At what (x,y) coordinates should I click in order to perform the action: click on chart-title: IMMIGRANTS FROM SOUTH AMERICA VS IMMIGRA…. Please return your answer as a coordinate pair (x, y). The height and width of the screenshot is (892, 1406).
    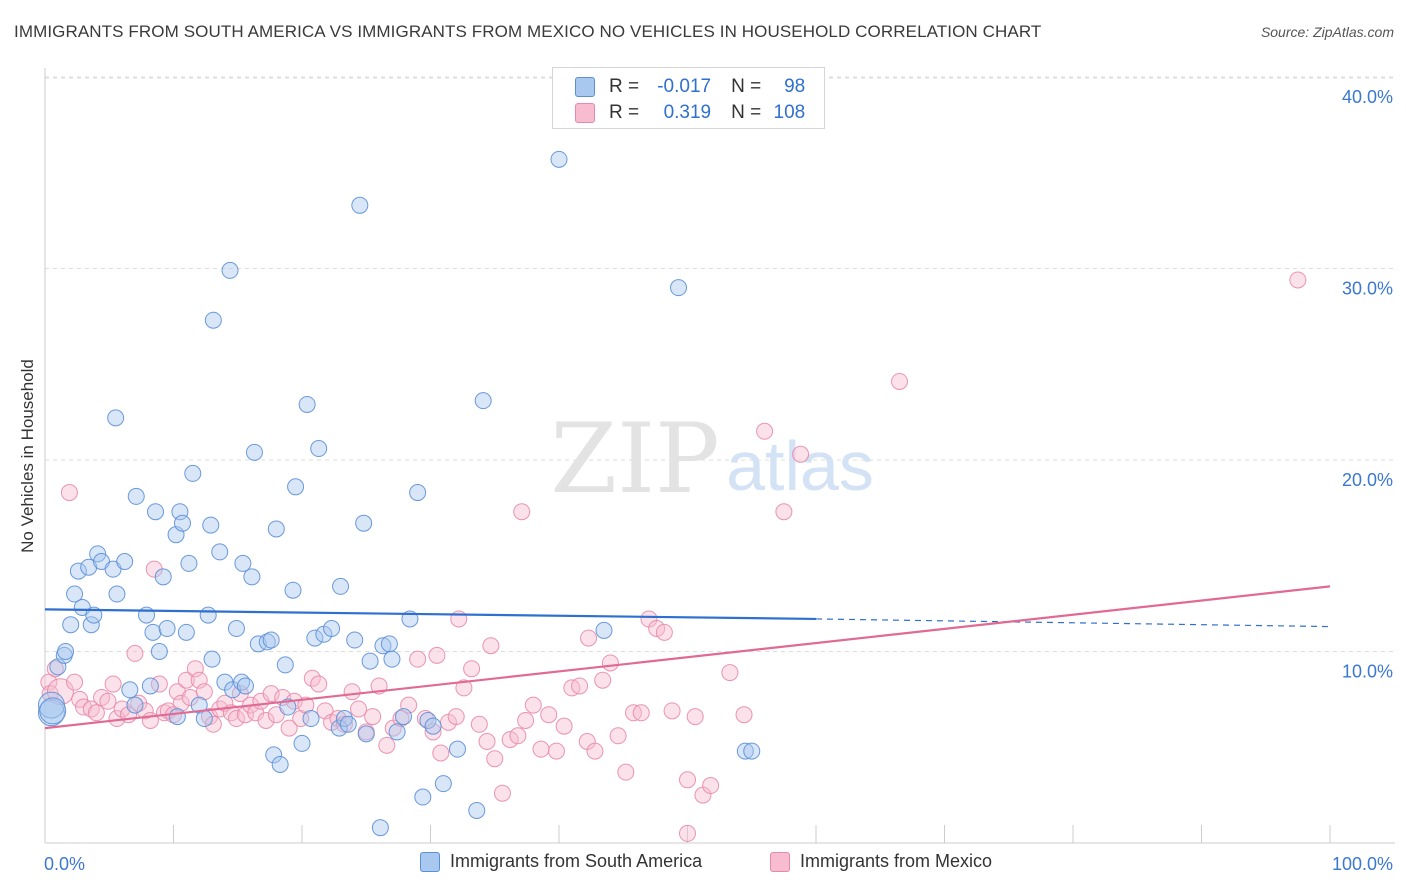
    Looking at the image, I should click on (528, 31).